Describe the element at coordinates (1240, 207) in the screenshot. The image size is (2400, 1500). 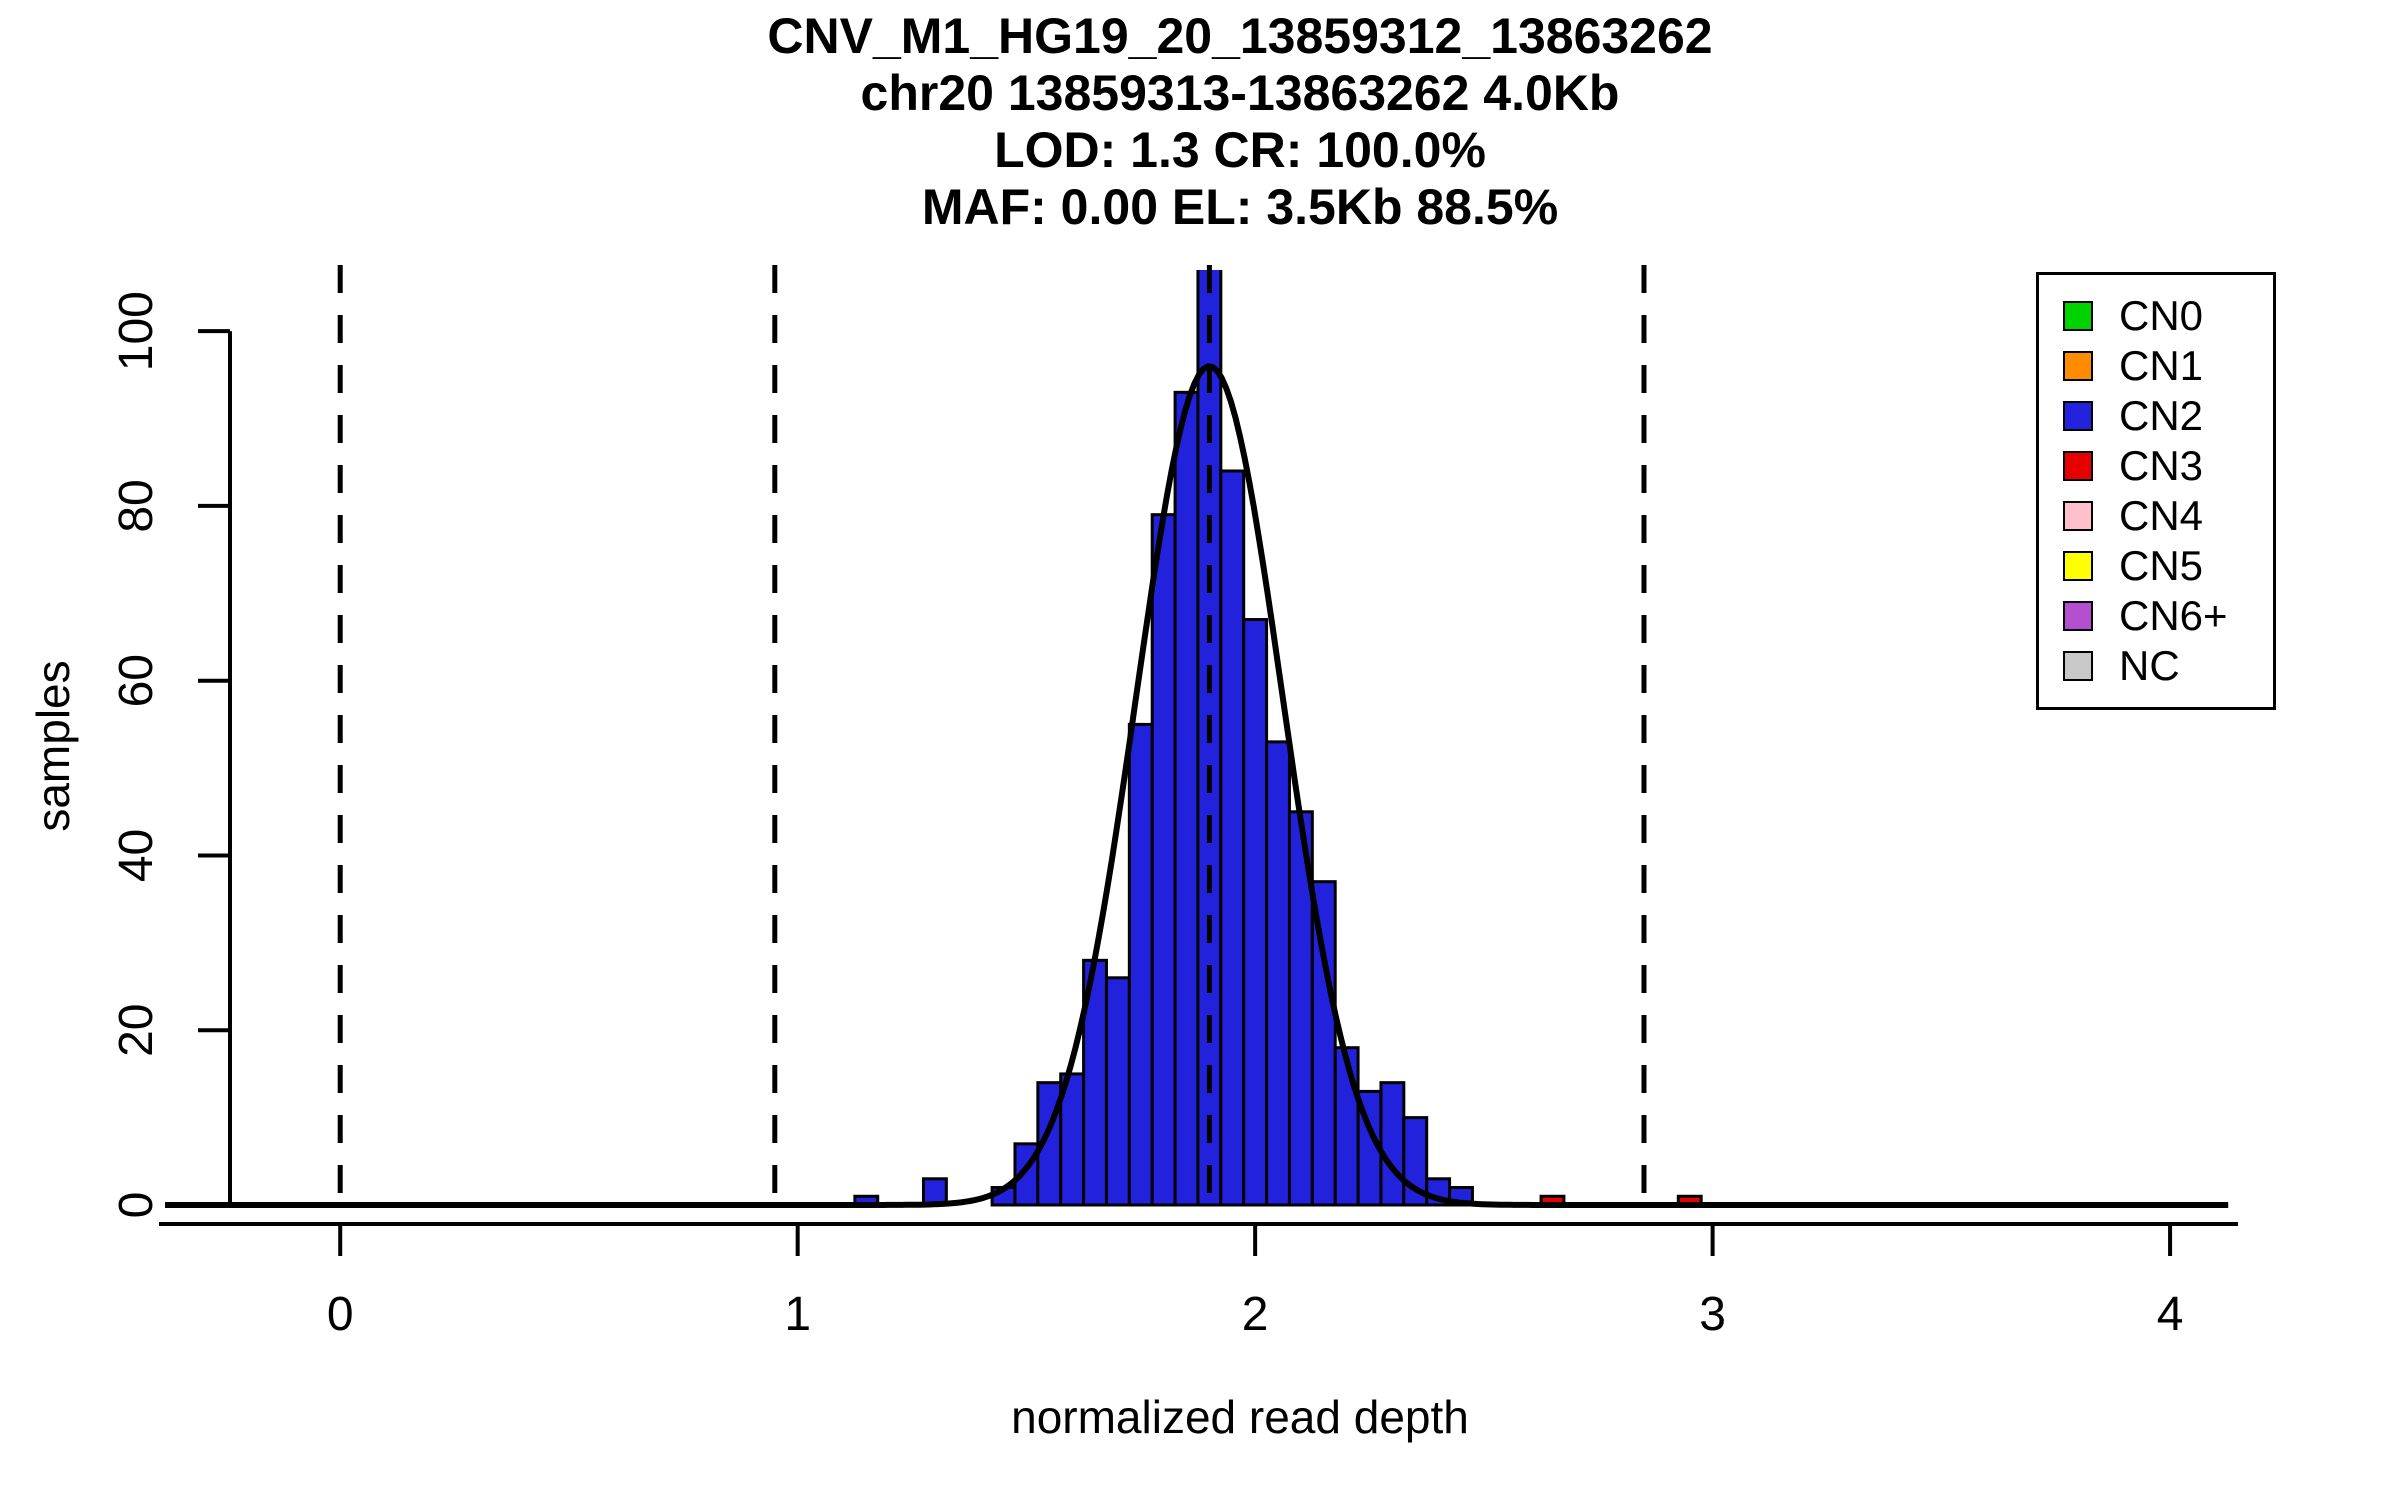
I see `chart-title-line-4: MAF: 0.00 EL: 3.5Kb 88.5%` at that location.